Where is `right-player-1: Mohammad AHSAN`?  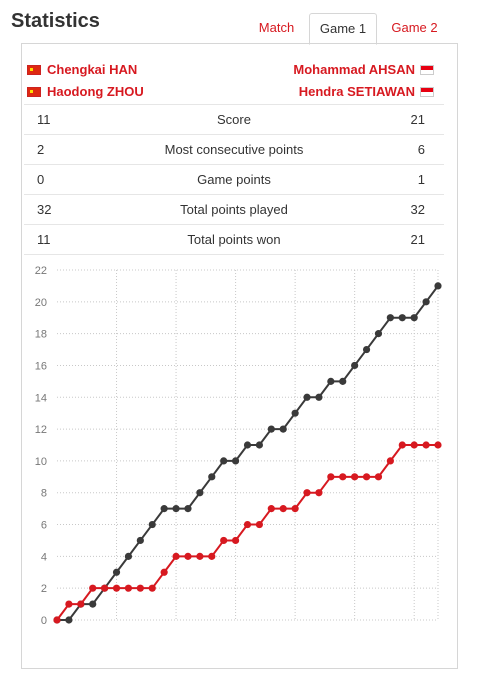 right-player-1: Mohammad AHSAN is located at coordinates (363, 69).